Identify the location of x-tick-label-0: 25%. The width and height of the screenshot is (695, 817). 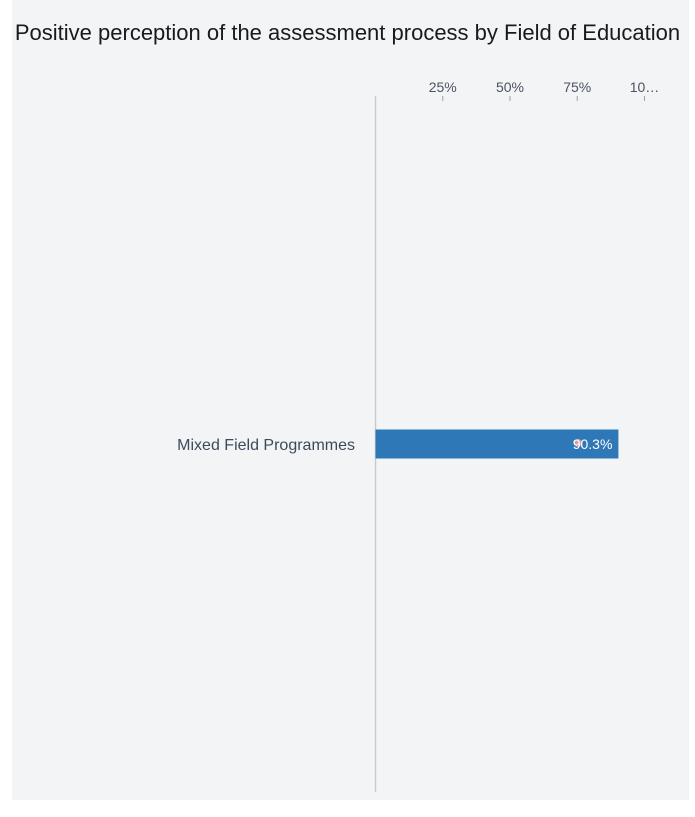
(443, 87).